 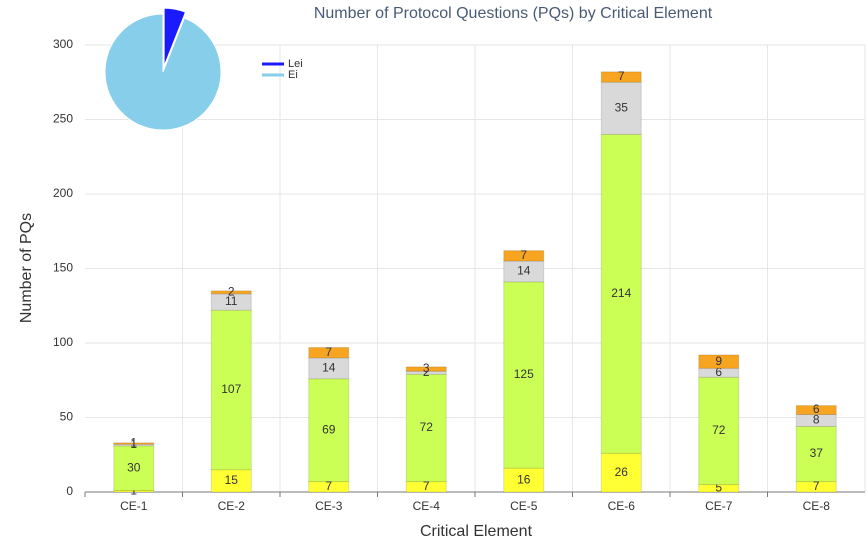 I want to click on x-tick-label: CE-7, so click(x=719, y=506).